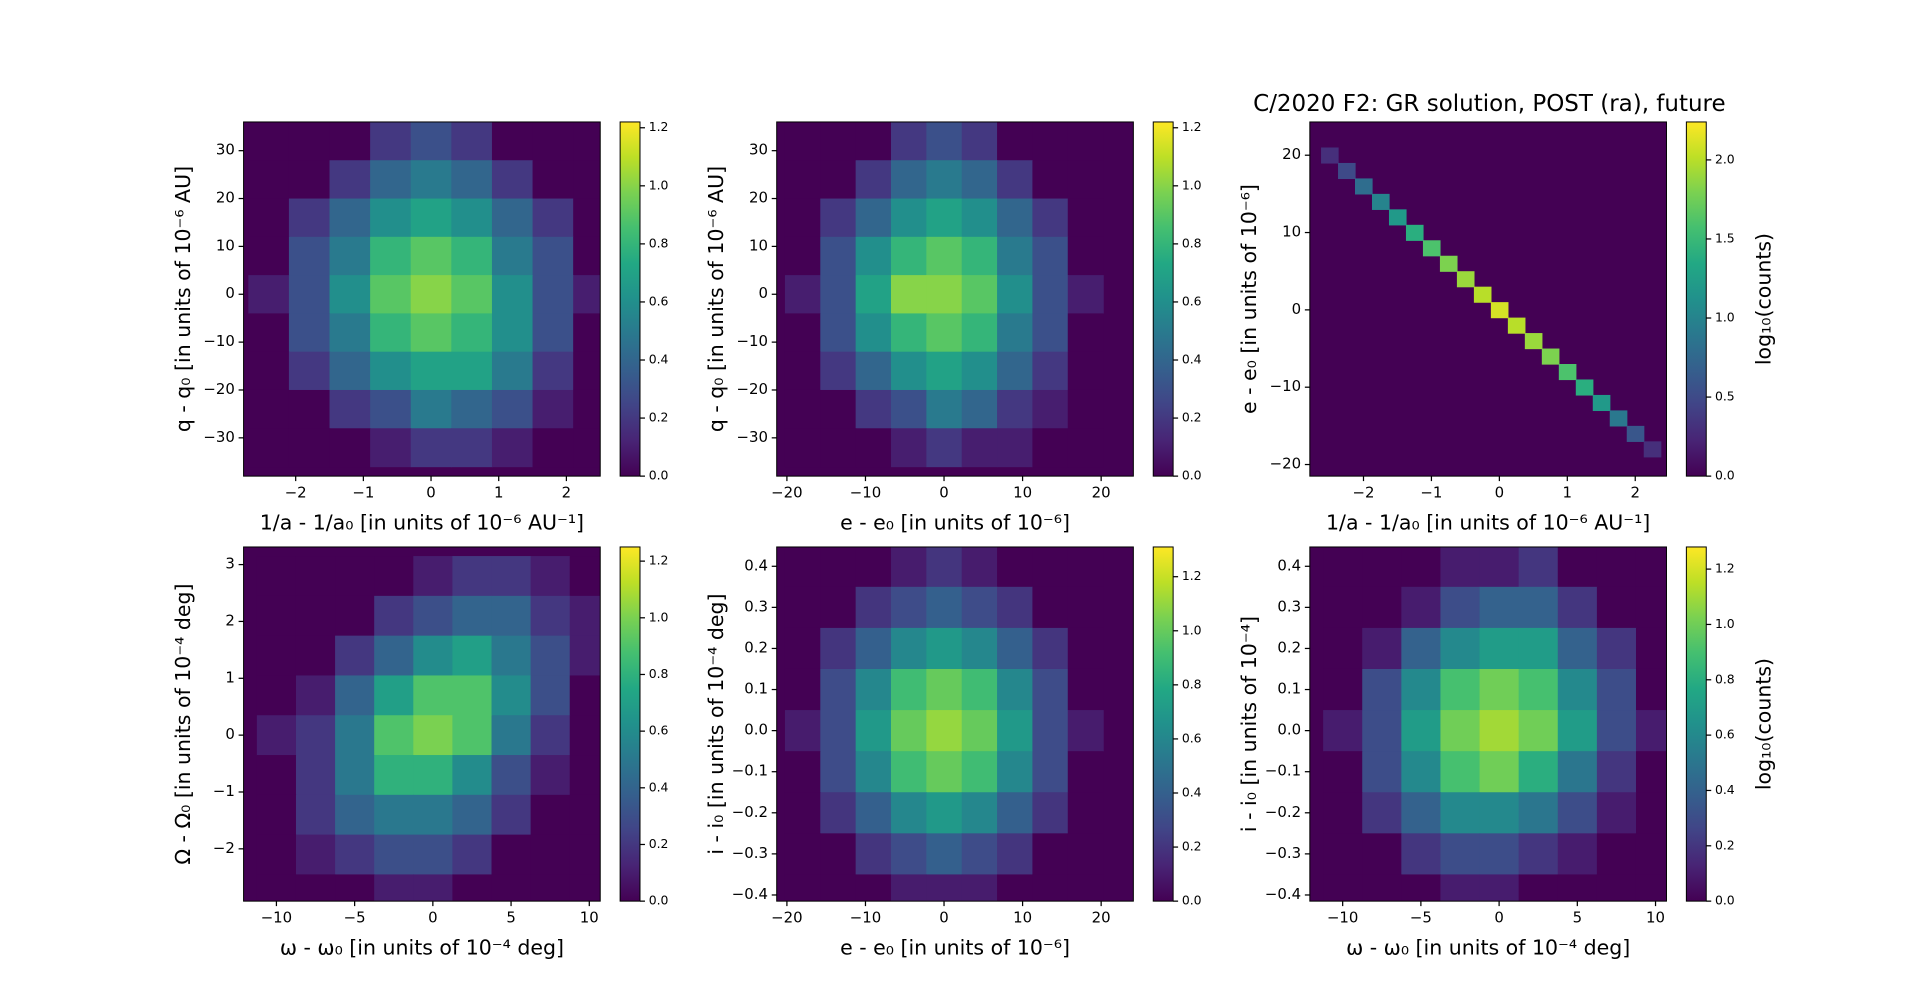 This screenshot has width=1920, height=997. What do you see at coordinates (758, 245) in the screenshot?
I see `y-tick-label: 10` at bounding box center [758, 245].